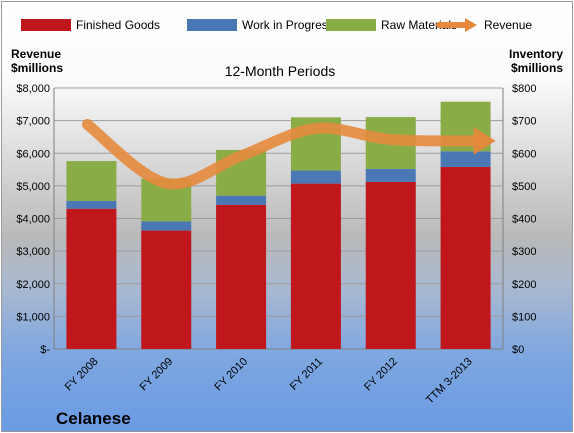 This screenshot has height=433, width=574. What do you see at coordinates (33, 252) in the screenshot?
I see `left-tick-label: $3,000` at bounding box center [33, 252].